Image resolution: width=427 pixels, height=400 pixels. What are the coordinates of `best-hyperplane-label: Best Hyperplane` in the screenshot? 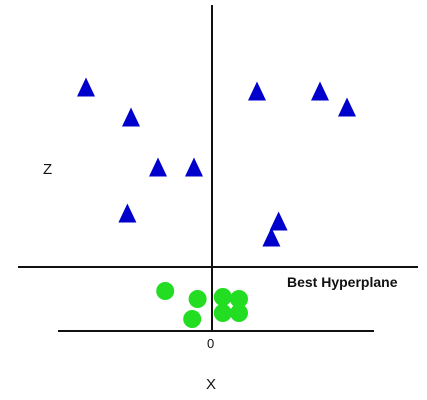 It's located at (342, 282).